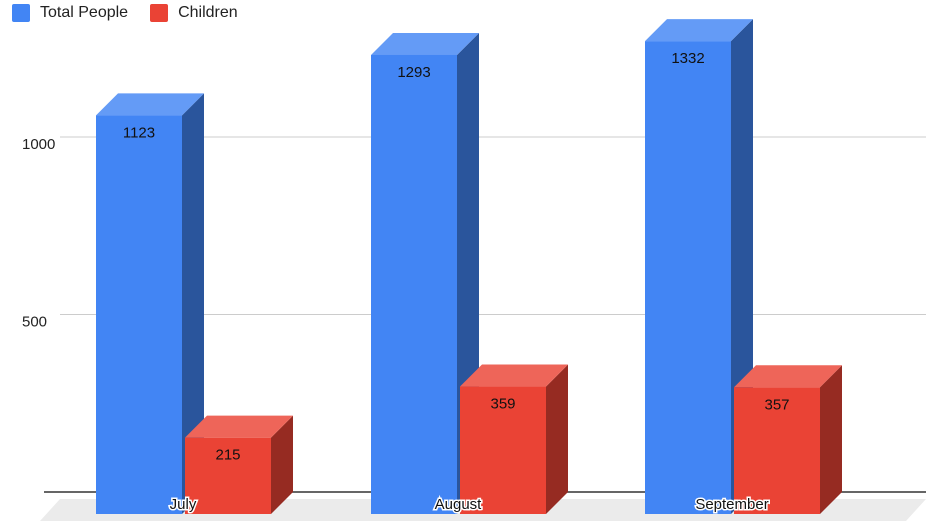 The width and height of the screenshot is (941, 521). What do you see at coordinates (687, 58) in the screenshot?
I see `data-label: 1332` at bounding box center [687, 58].